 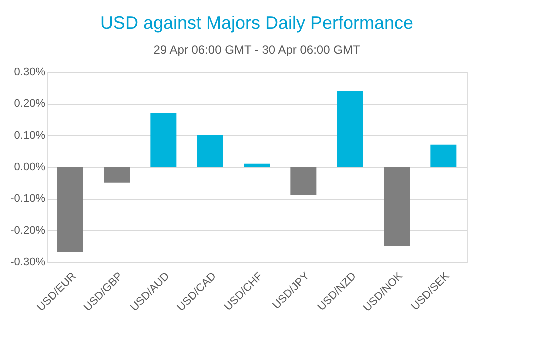 What do you see at coordinates (30, 168) in the screenshot?
I see `y-tick-label: 0.00%` at bounding box center [30, 168].